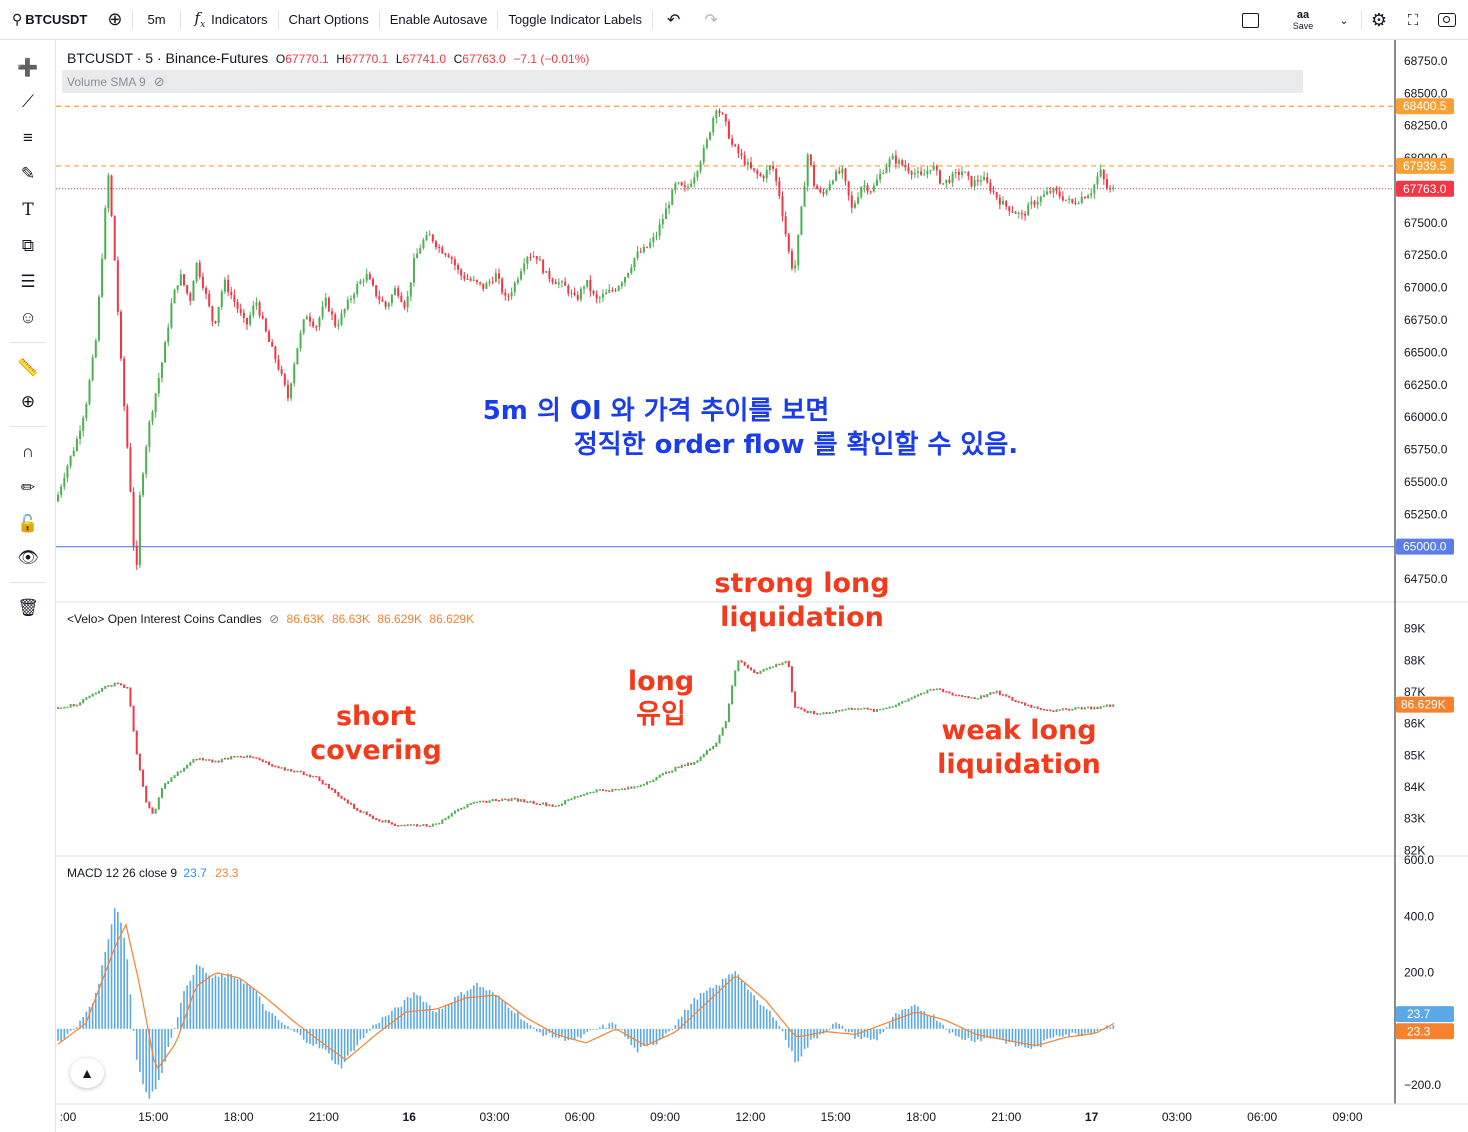 The height and width of the screenshot is (1132, 1468). I want to click on symbol-search: ⚲ BTCUSDT, so click(48, 20).